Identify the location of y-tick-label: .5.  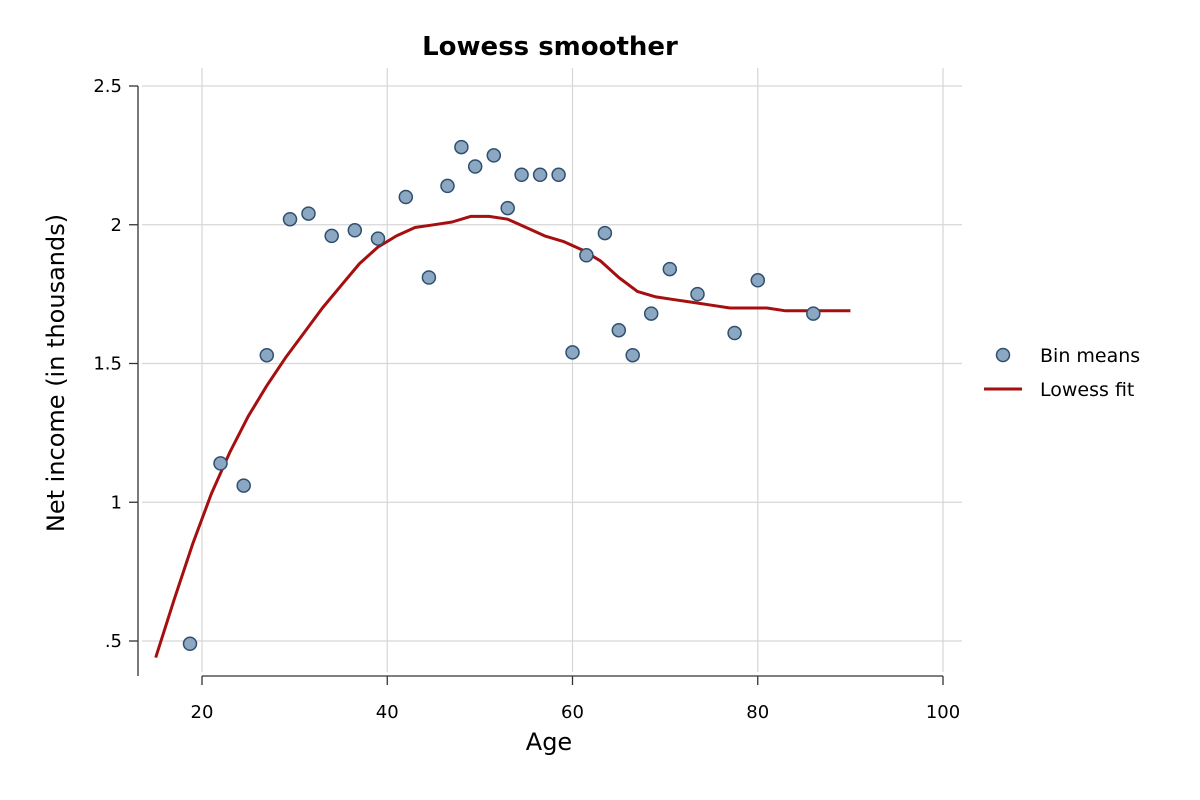
(113, 641).